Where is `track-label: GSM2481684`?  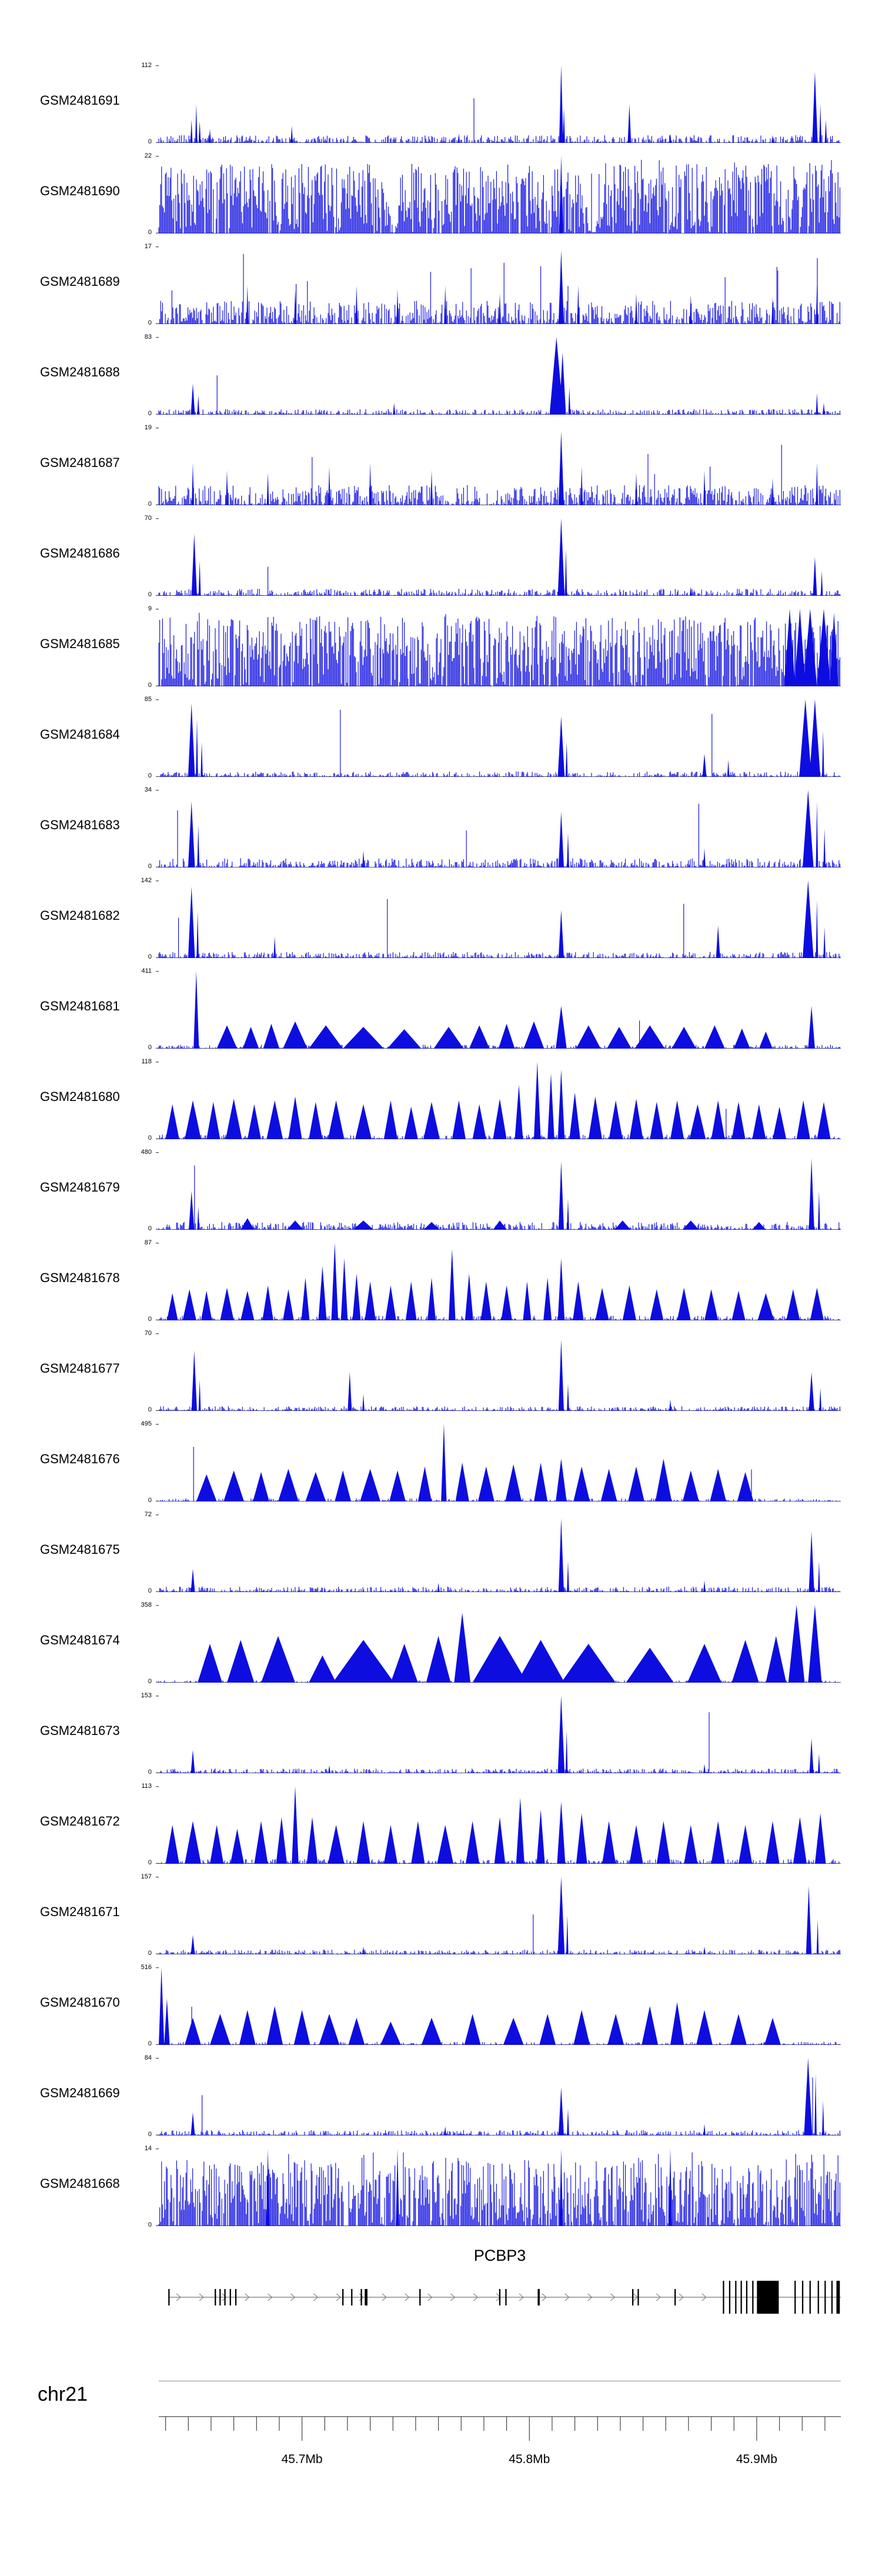 track-label: GSM2481684 is located at coordinates (80, 734).